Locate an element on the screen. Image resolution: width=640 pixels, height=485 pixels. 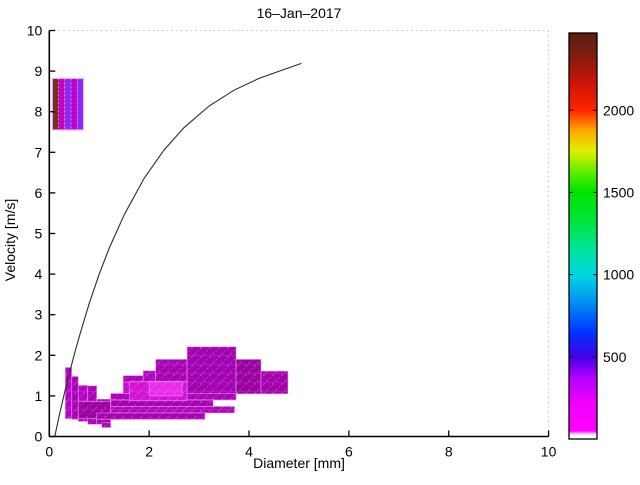
plot-title: 16–Jan–2017 is located at coordinates (299, 13).